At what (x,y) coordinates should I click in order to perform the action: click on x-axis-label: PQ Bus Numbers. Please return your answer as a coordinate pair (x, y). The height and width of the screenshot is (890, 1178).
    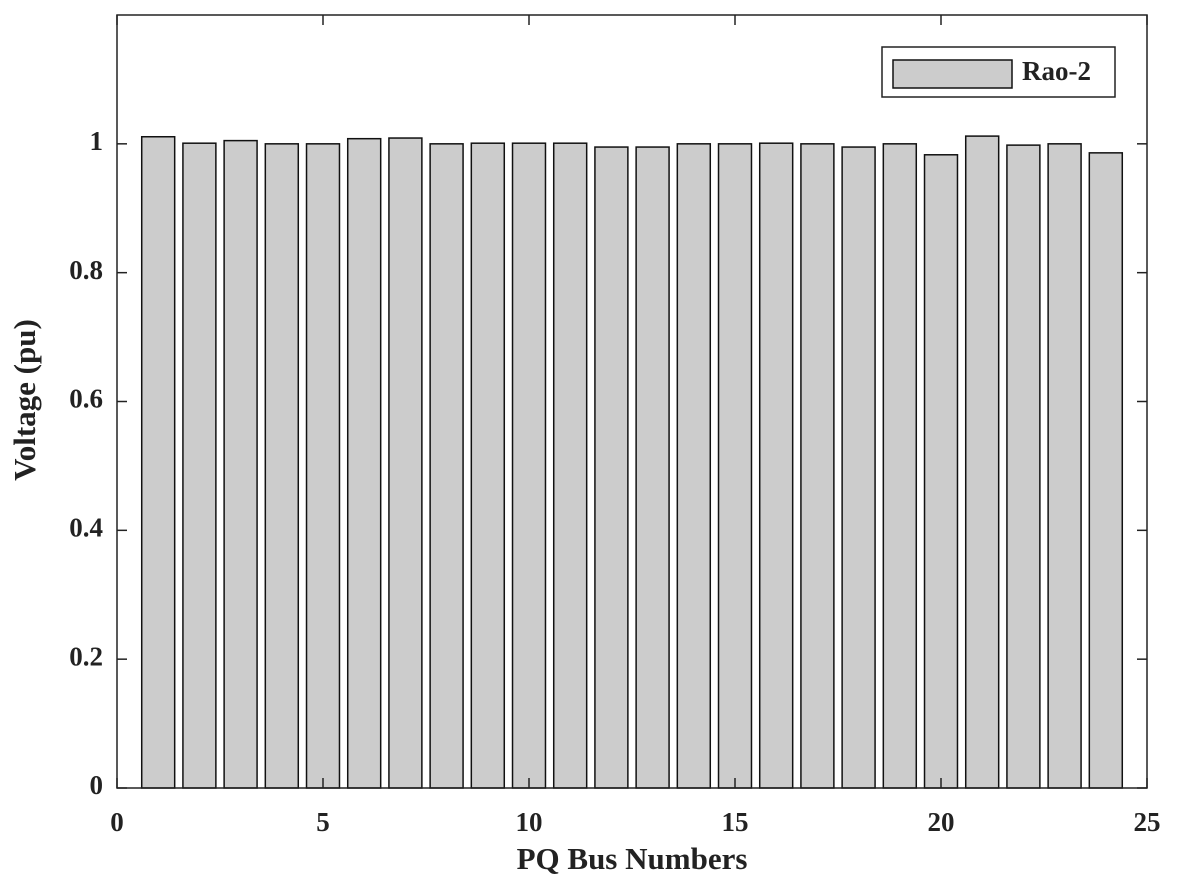
    Looking at the image, I should click on (632, 858).